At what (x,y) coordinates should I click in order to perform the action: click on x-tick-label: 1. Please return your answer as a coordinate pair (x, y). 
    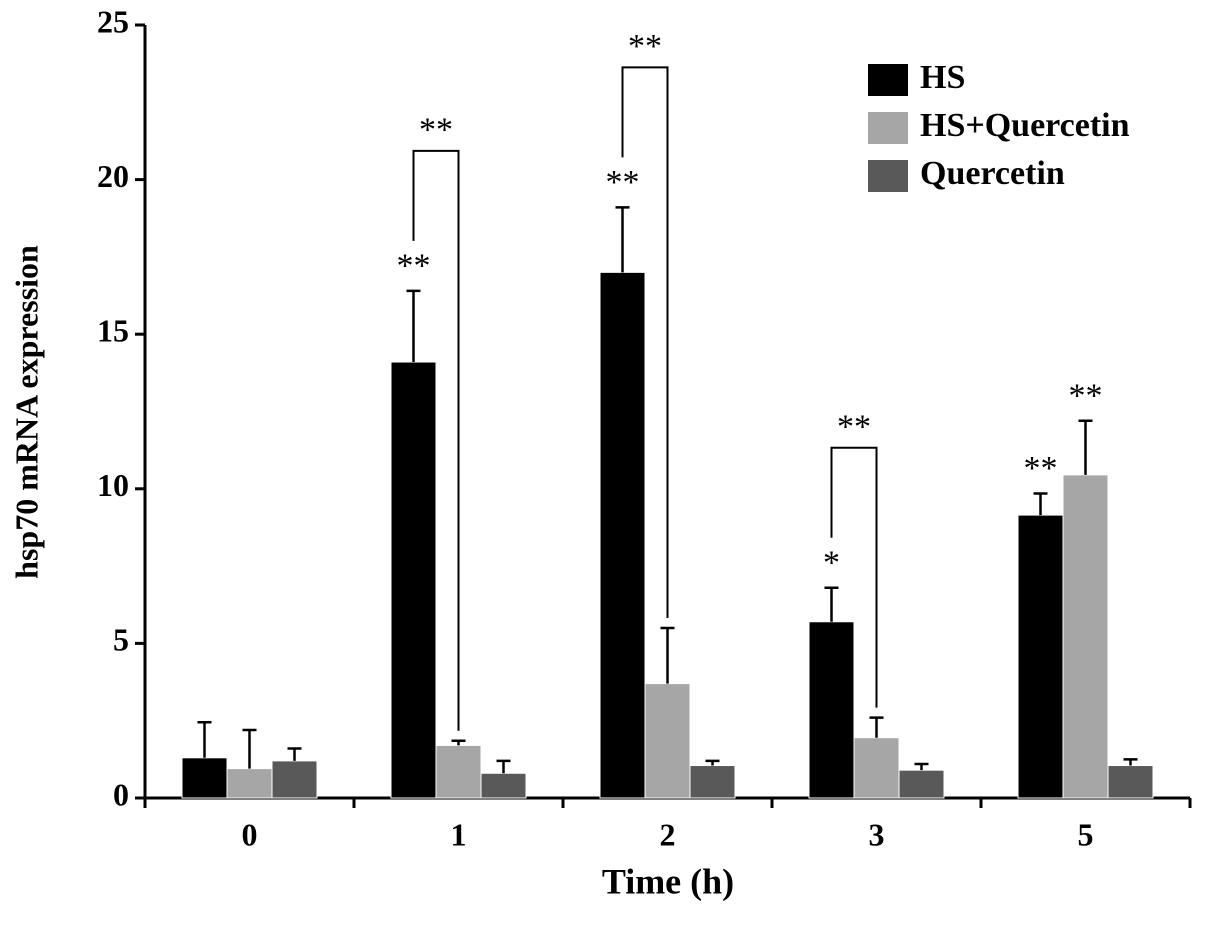
    Looking at the image, I should click on (459, 834).